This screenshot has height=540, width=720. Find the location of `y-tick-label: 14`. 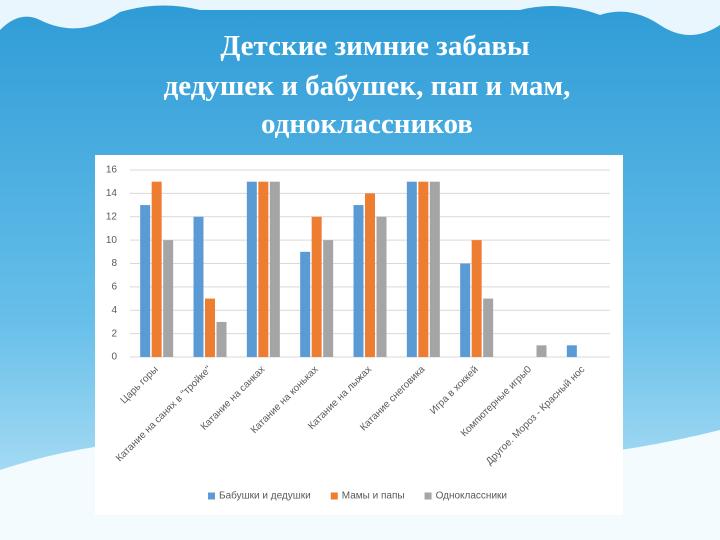

y-tick-label: 14 is located at coordinates (112, 193).